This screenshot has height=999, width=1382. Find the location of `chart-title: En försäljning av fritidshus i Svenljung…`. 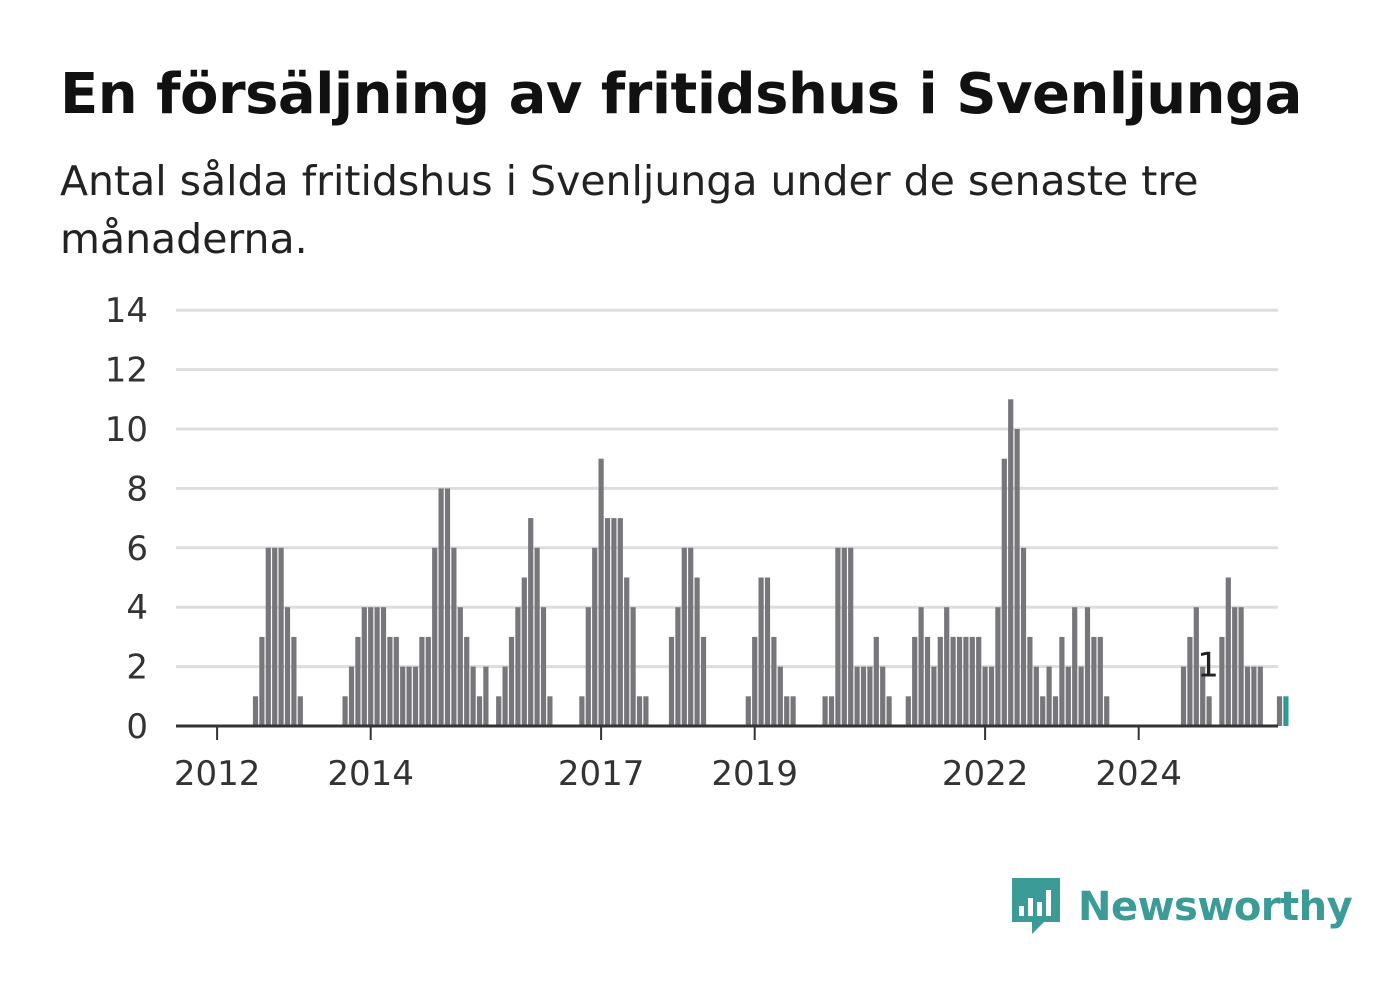

chart-title: En försäljning av fritidshus i Svenljung… is located at coordinates (681, 94).